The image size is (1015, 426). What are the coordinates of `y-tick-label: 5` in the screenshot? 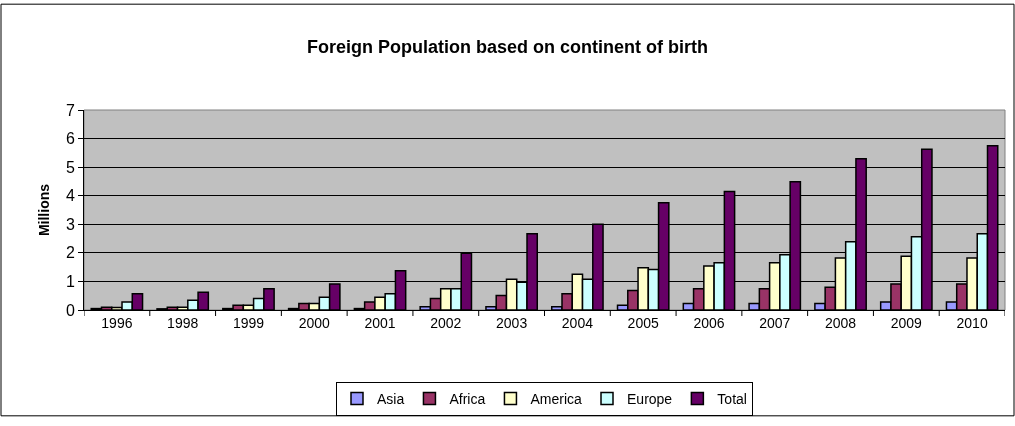 It's located at (70, 167).